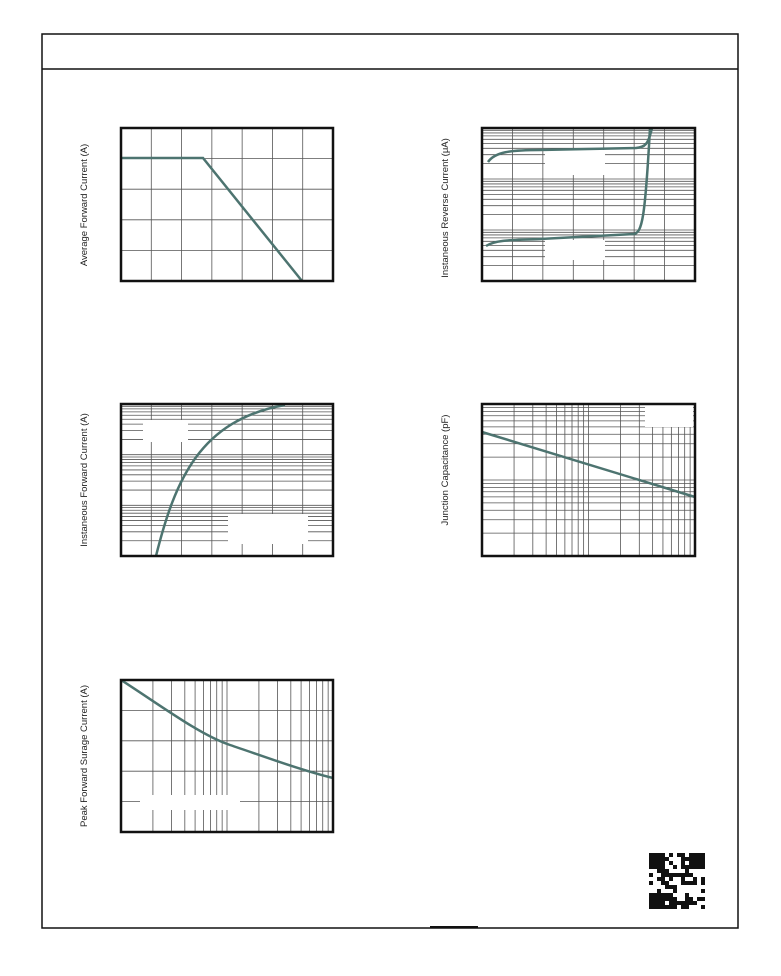 Image resolution: width=781 pixels, height=976 pixels. What do you see at coordinates (445, 470) in the screenshot?
I see `y-axis-label: Junction Capacitance (pF)` at bounding box center [445, 470].